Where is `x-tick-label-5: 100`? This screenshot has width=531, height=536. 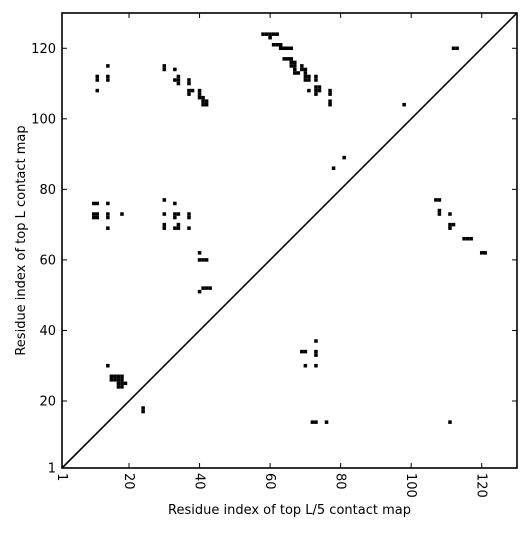
x-tick-label-5: 100 is located at coordinates (410, 485).